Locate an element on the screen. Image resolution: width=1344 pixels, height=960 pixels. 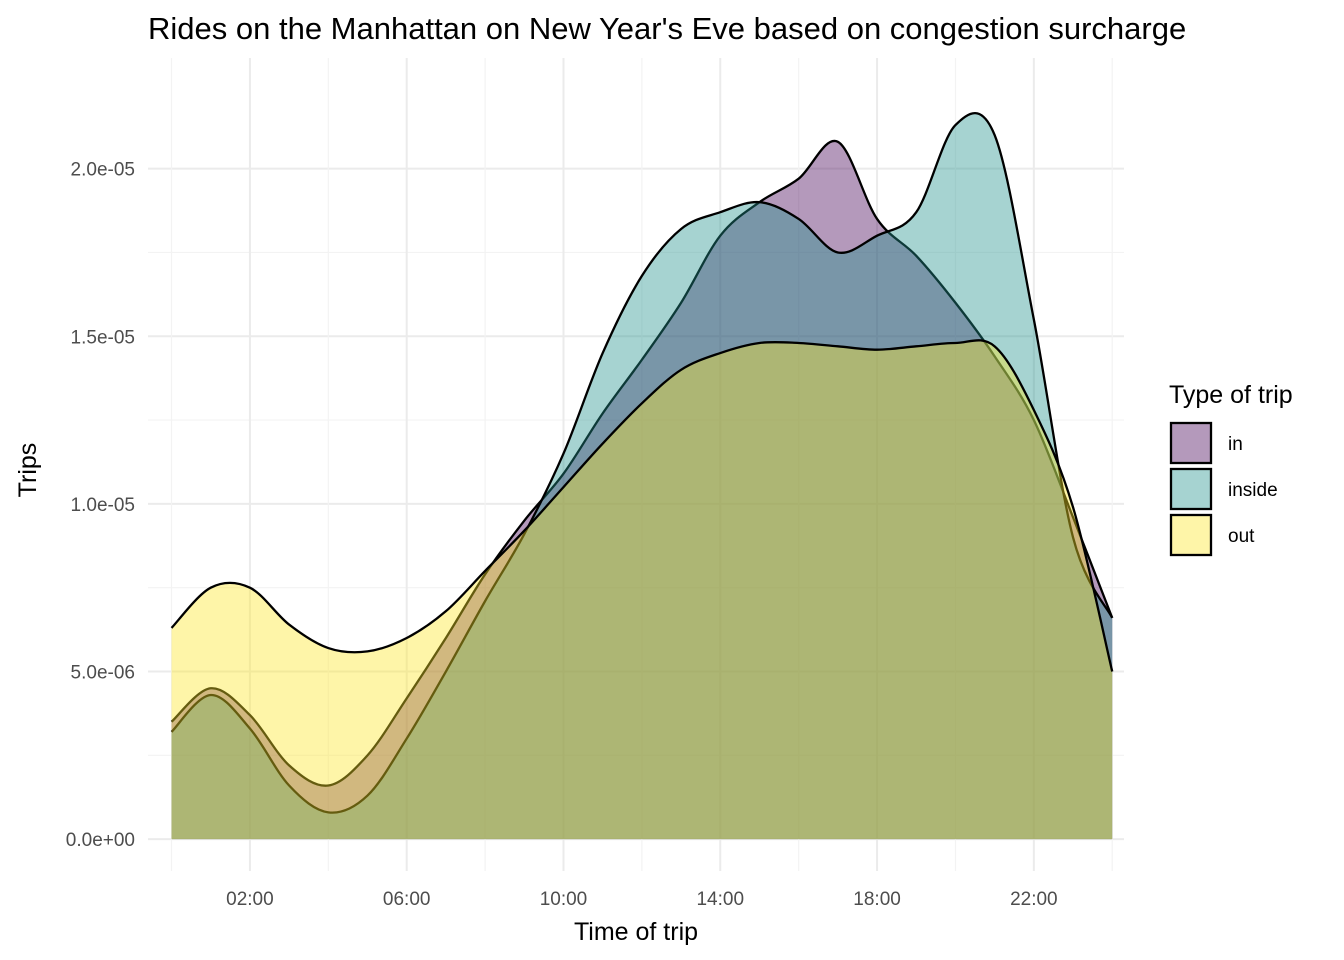
legend-label-inside: inside is located at coordinates (1253, 490).